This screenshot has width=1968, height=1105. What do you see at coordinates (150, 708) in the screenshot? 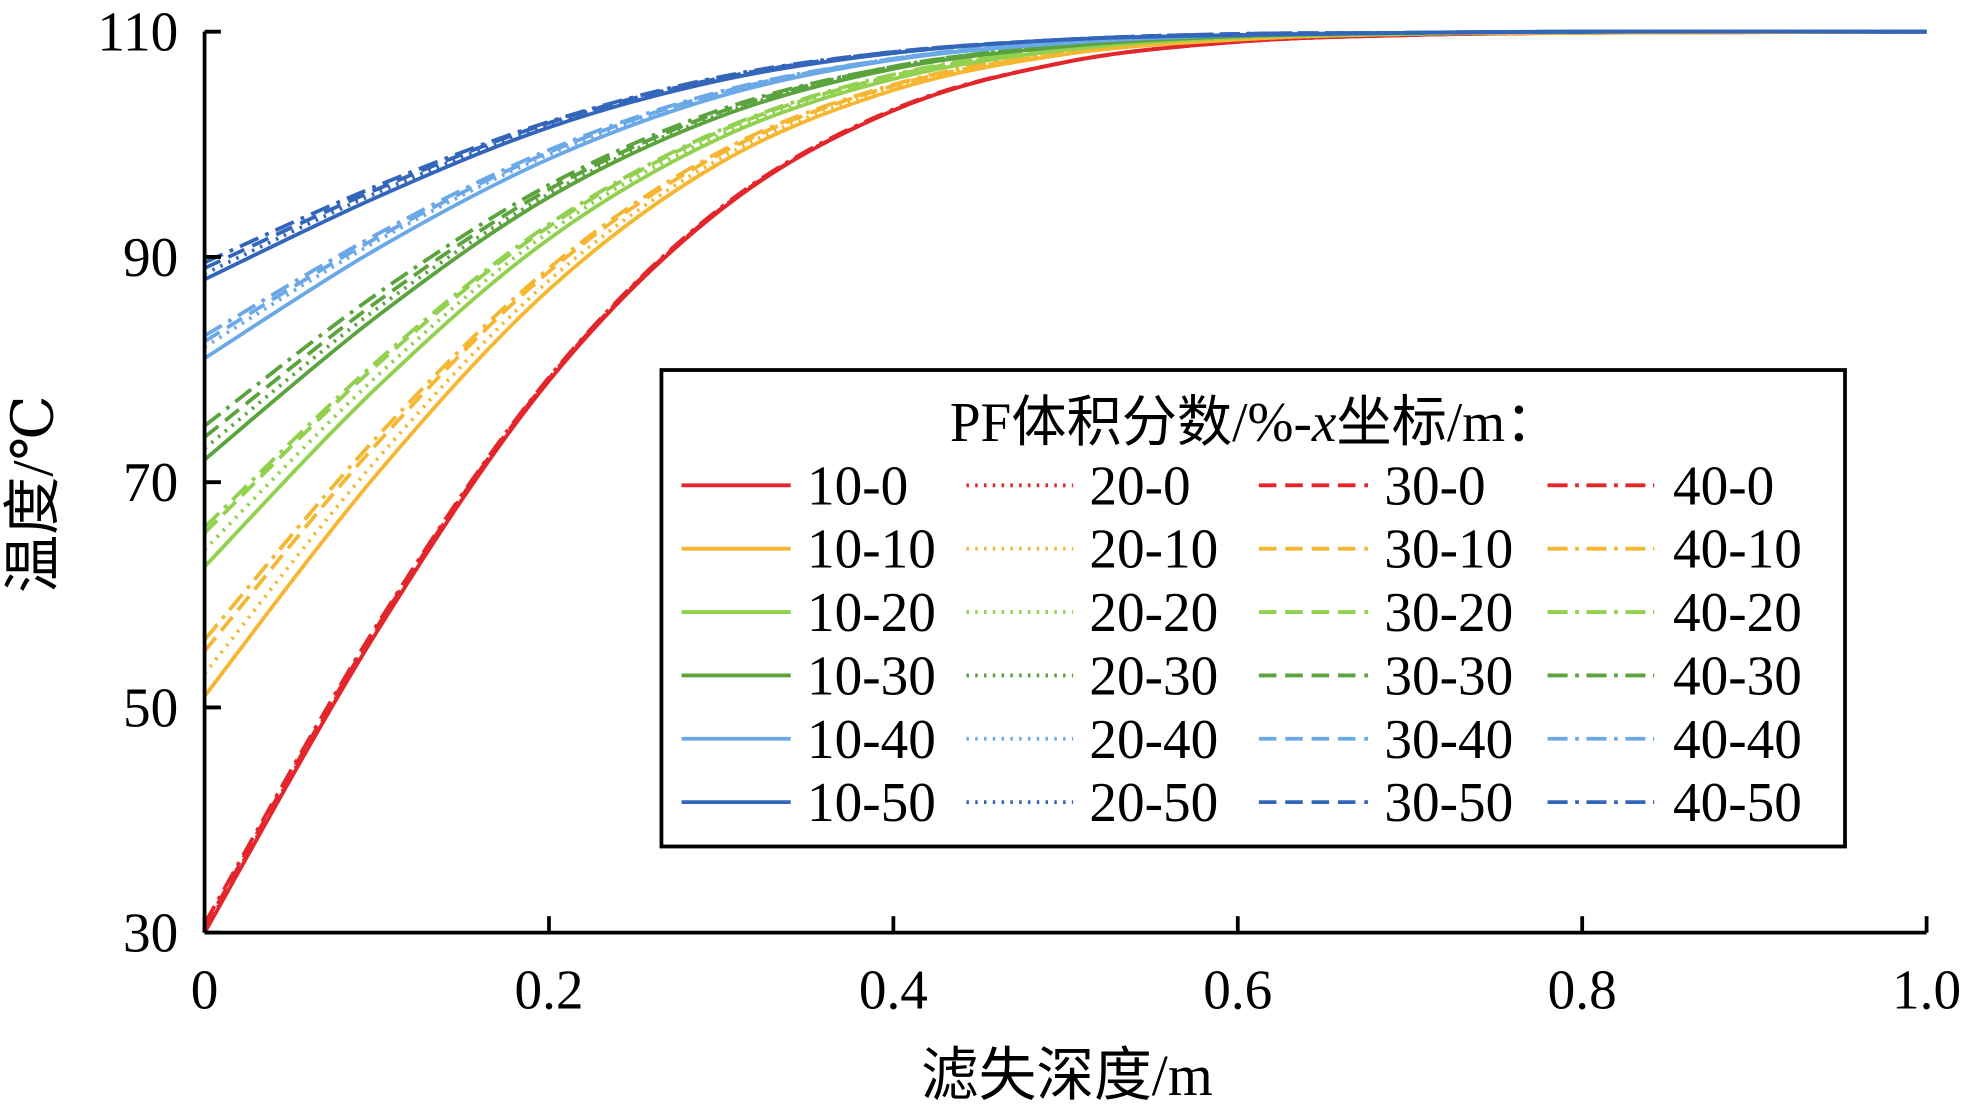
I see `y-tick-label: 50` at bounding box center [150, 708].